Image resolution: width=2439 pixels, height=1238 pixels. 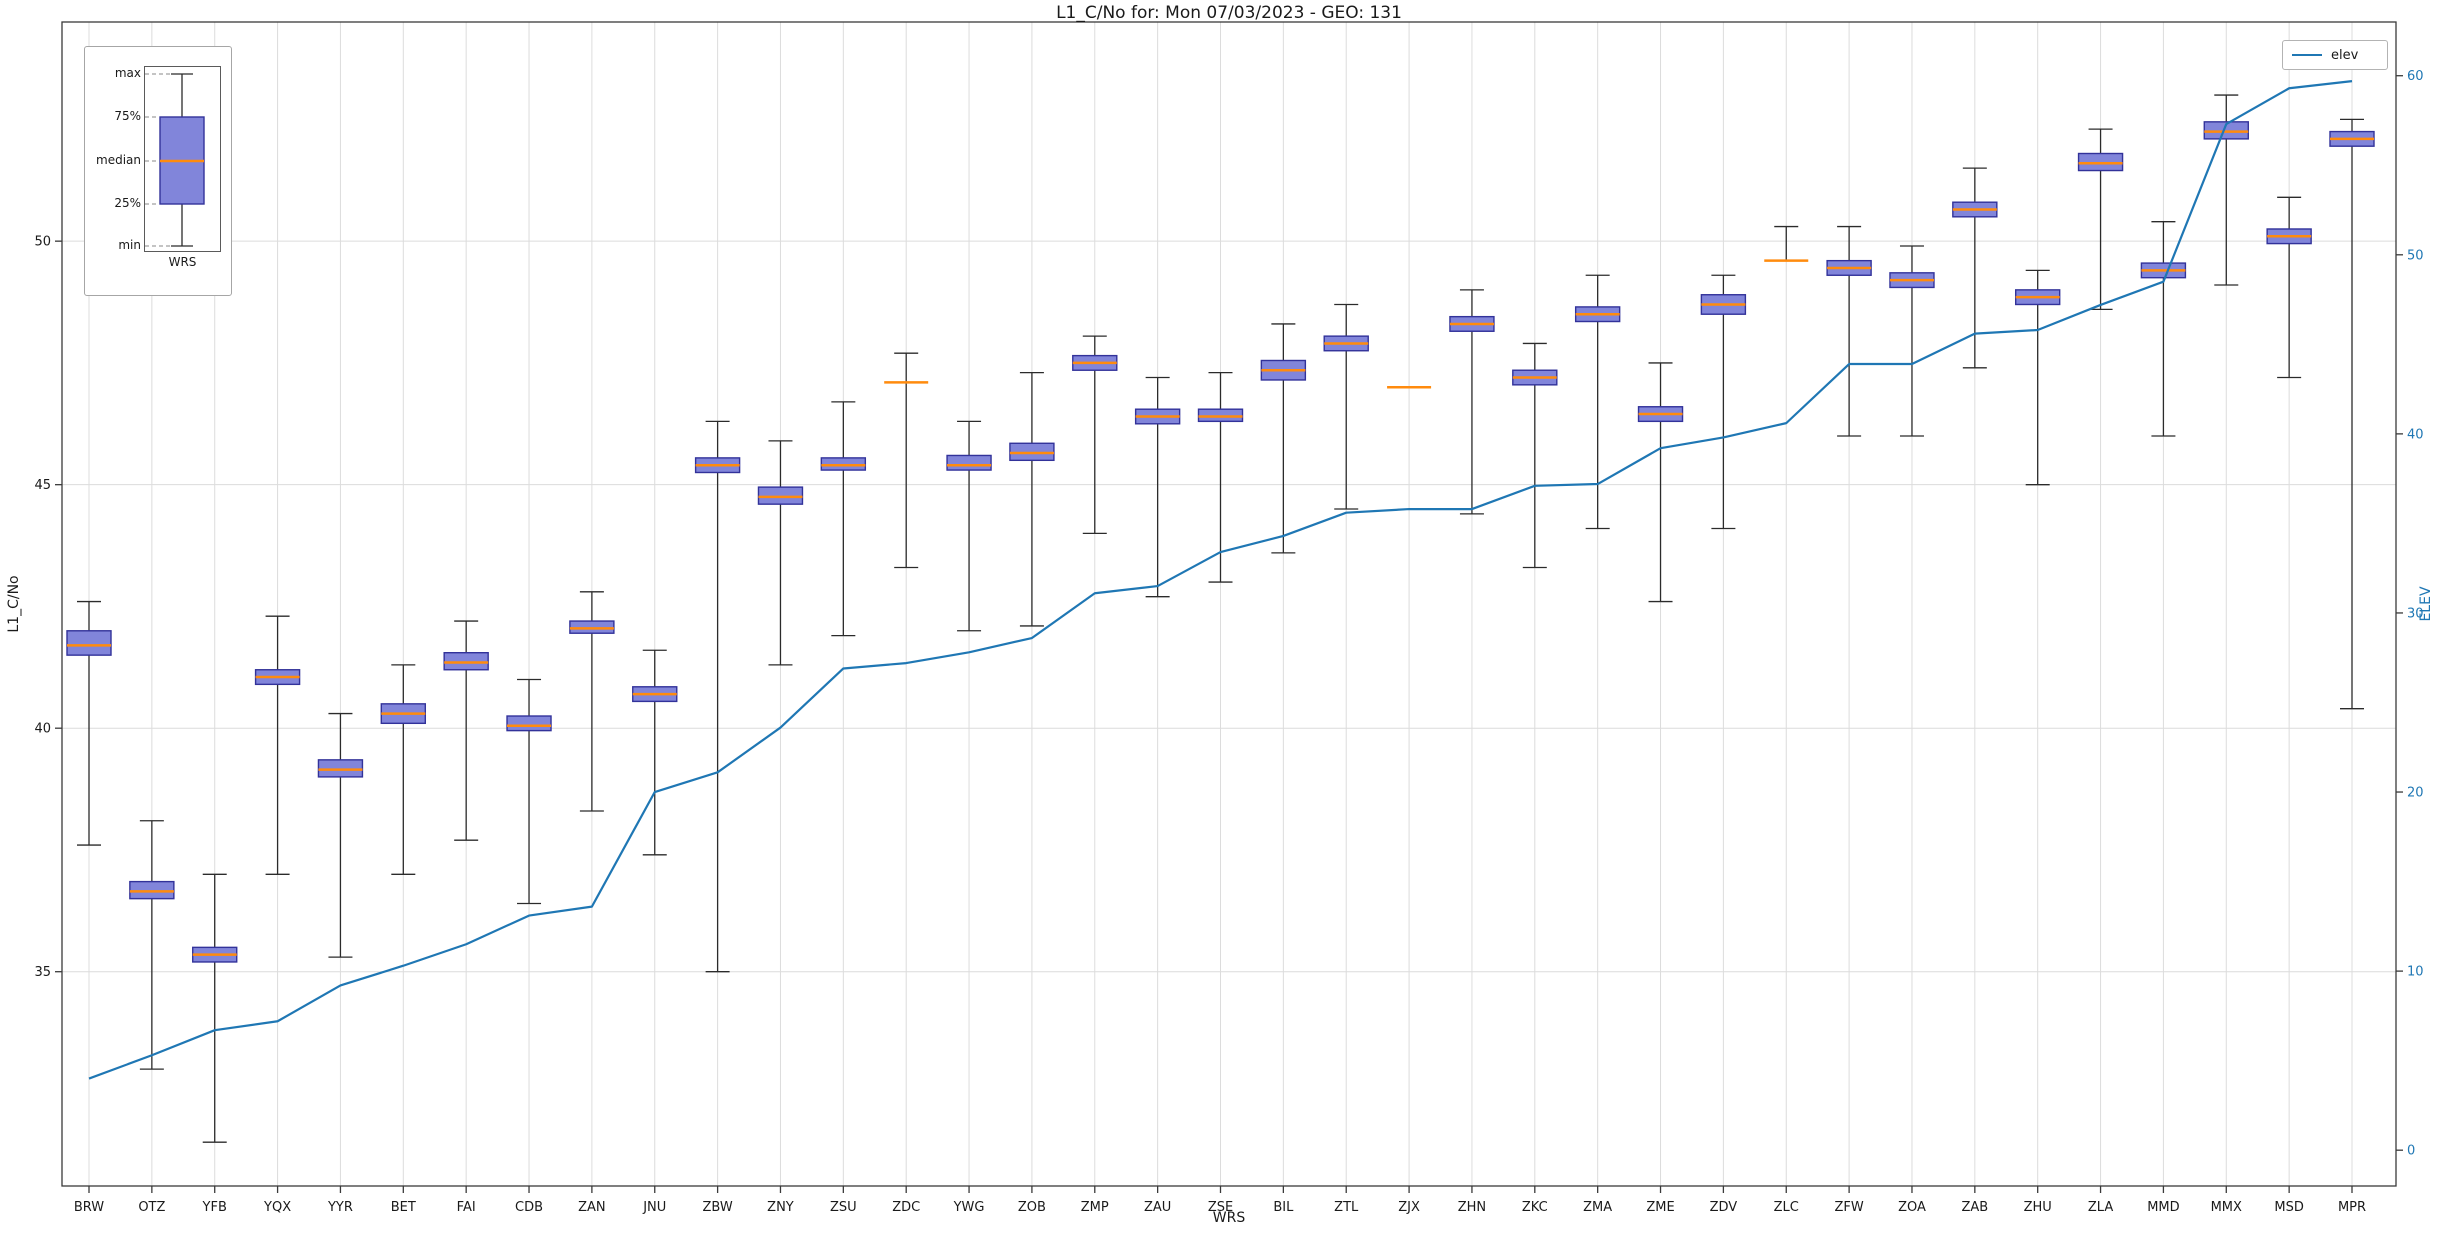 I want to click on x-tick-label-YFB: YFB, so click(x=214, y=1207).